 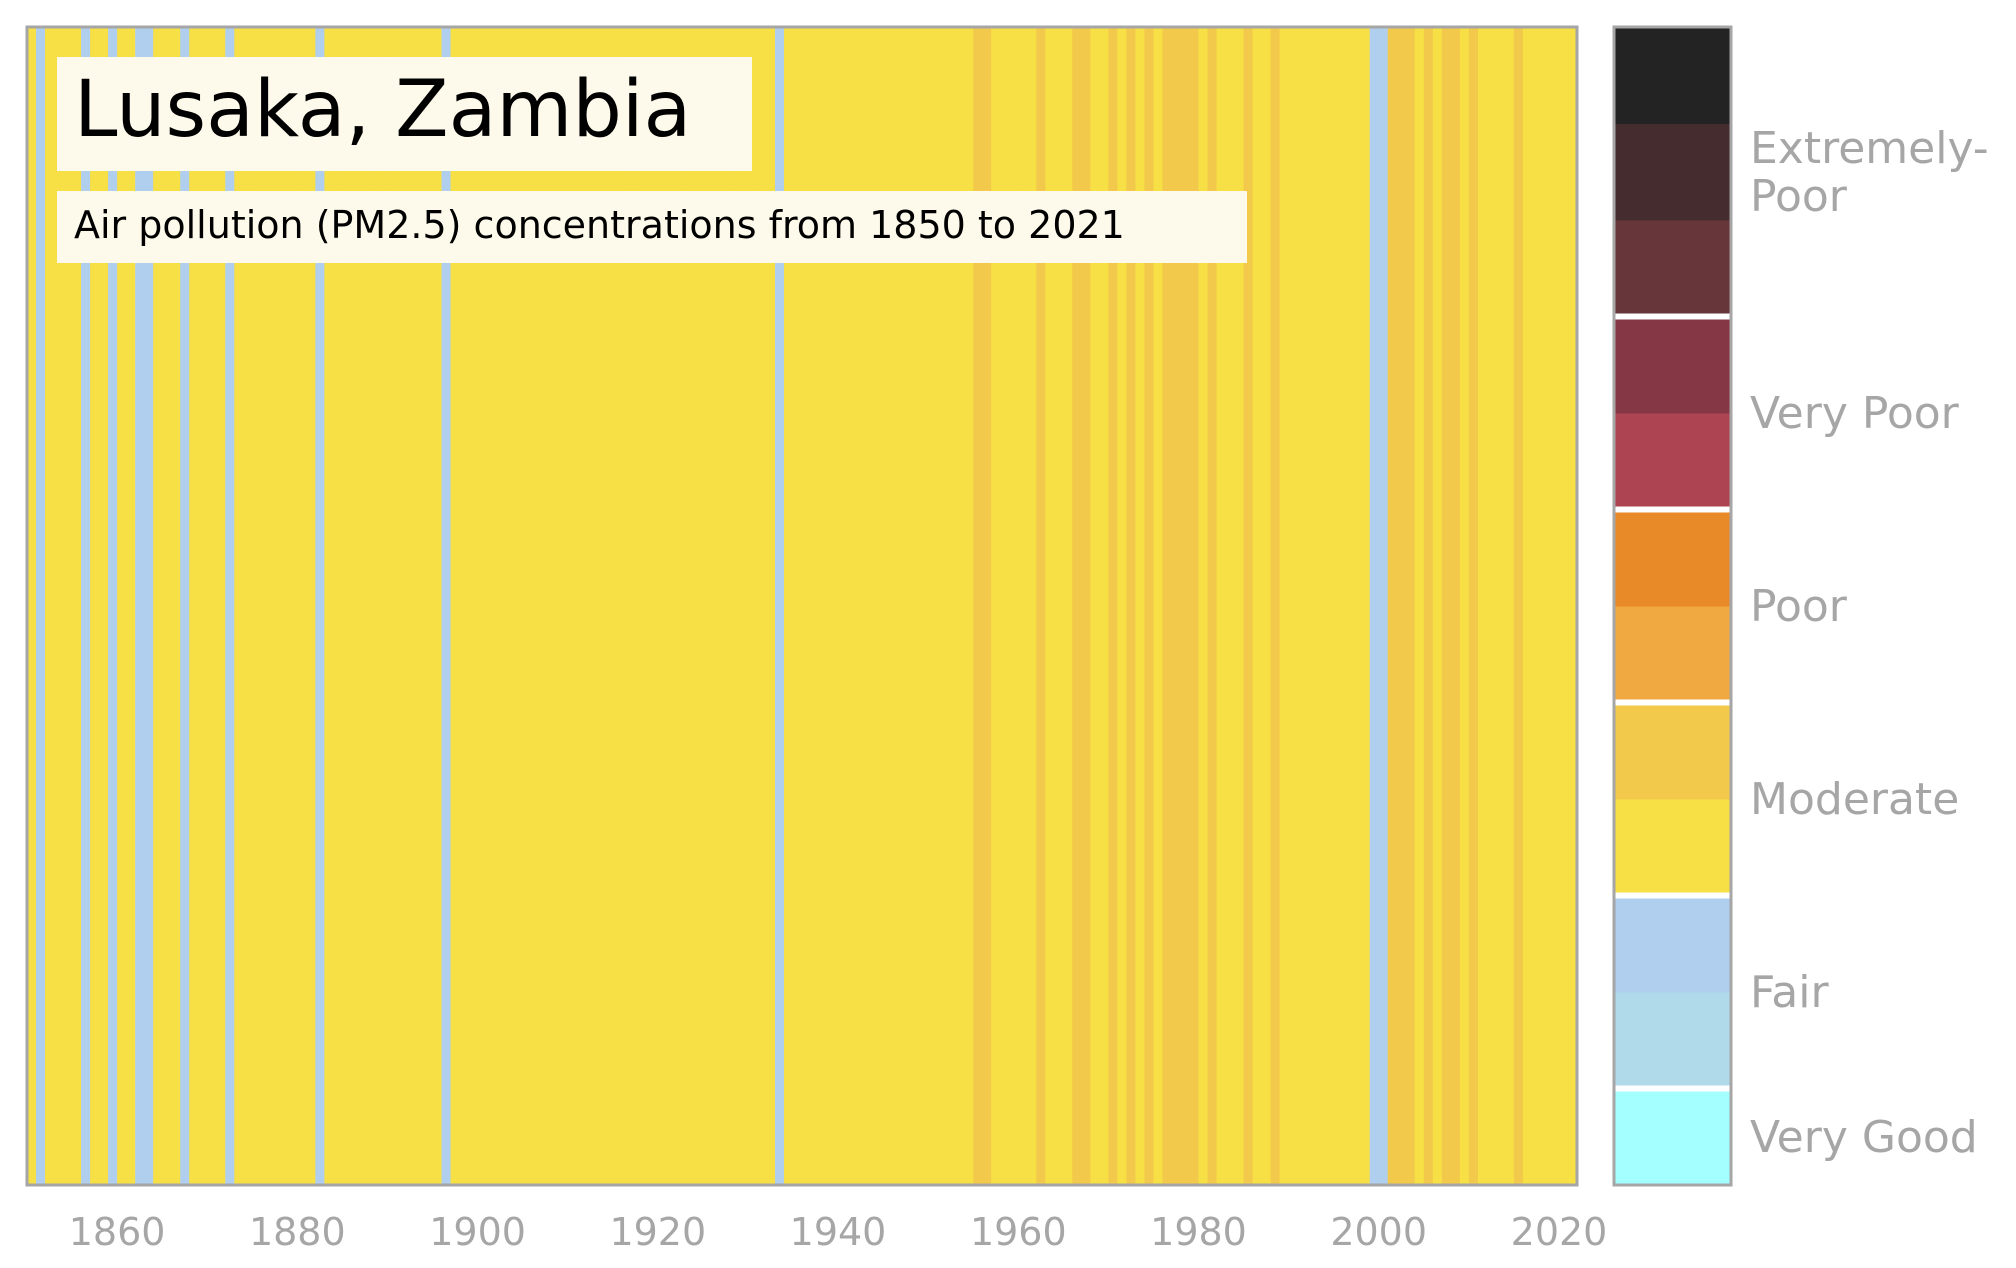 What do you see at coordinates (897, 606) in the screenshot?
I see `year-stripe-1946` at bounding box center [897, 606].